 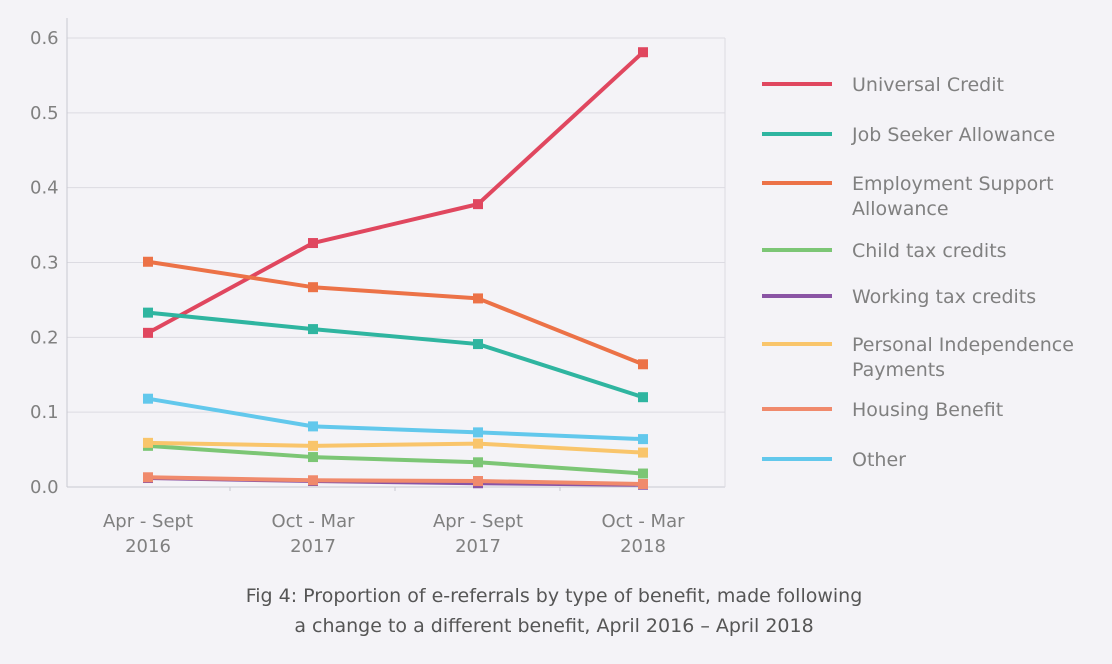 What do you see at coordinates (44, 38) in the screenshot?
I see `y-tick-label: 0.6` at bounding box center [44, 38].